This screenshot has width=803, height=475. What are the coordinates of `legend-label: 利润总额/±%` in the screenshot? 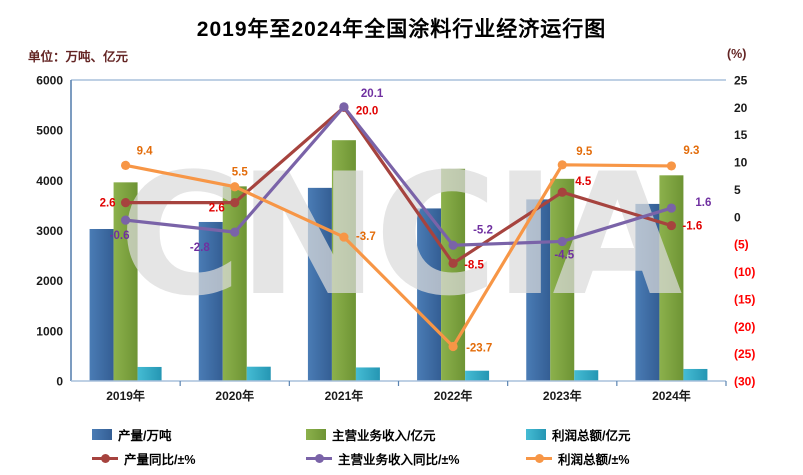 It's located at (594, 459).